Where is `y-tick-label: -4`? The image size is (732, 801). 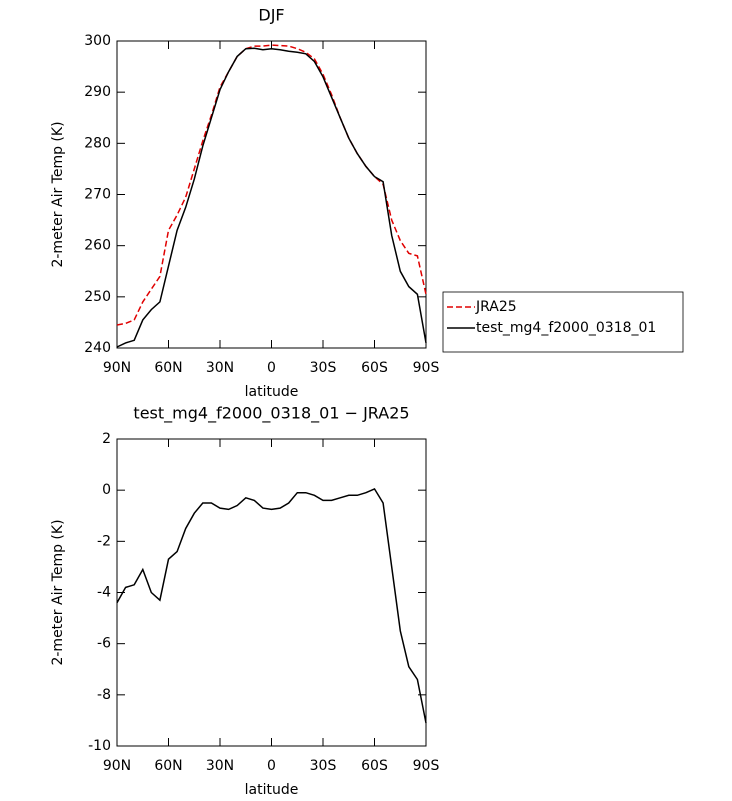 y-tick-label: -4 is located at coordinates (104, 593).